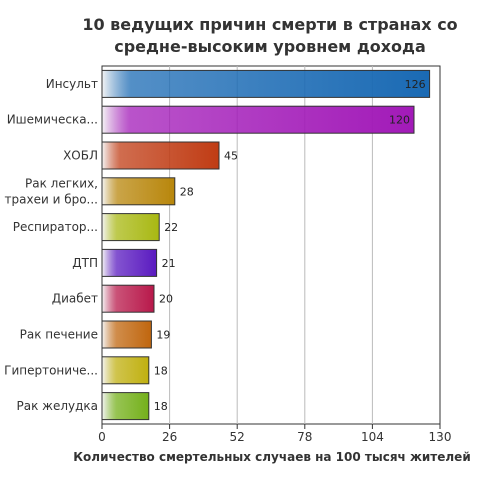  I want to click on bar-value-label: 20, so click(166, 299).